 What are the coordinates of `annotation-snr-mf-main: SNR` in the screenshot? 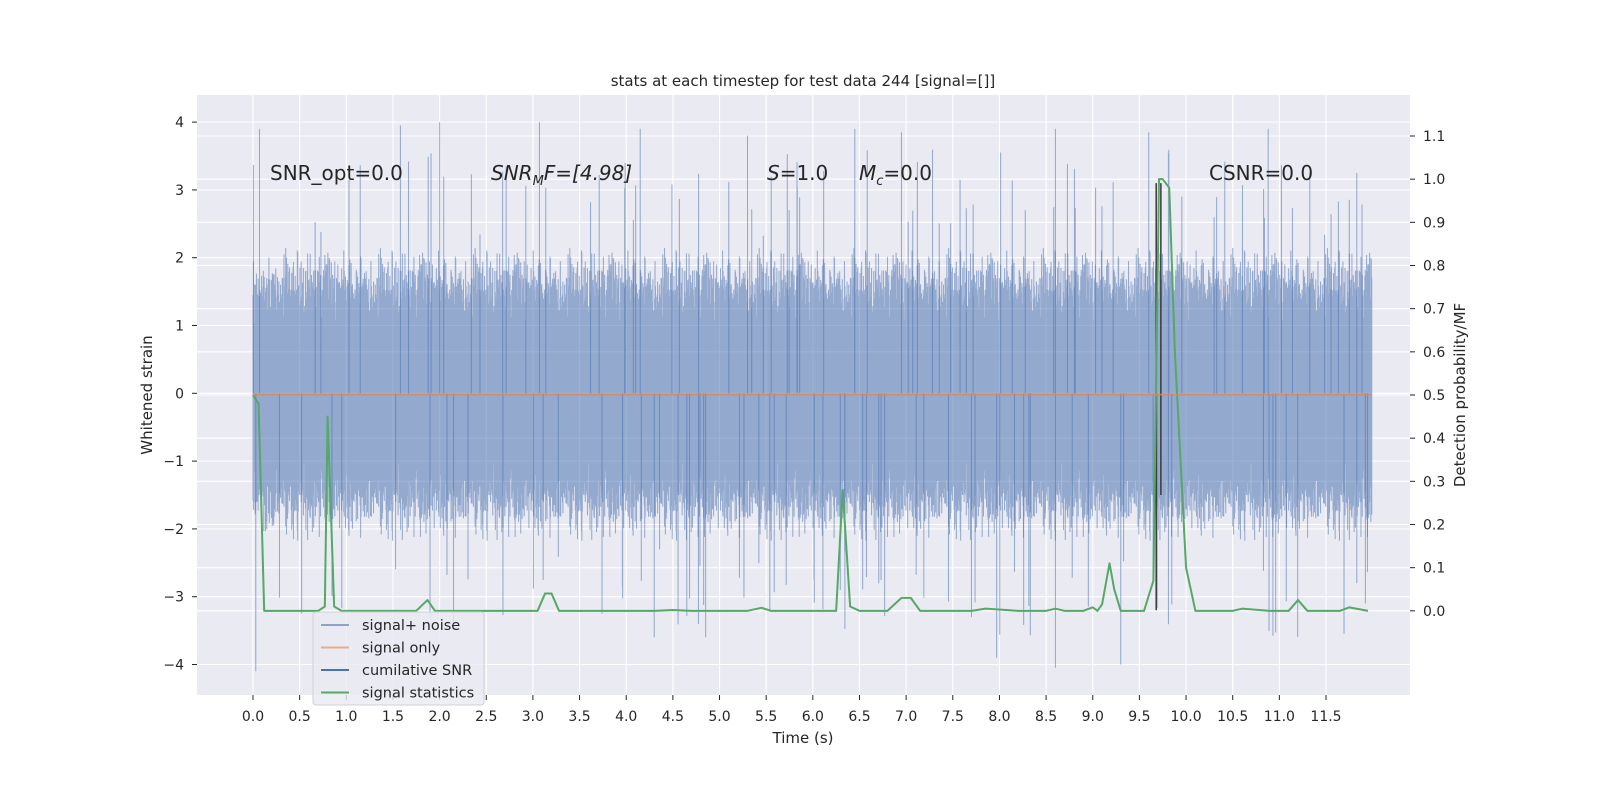 It's located at (512, 173).